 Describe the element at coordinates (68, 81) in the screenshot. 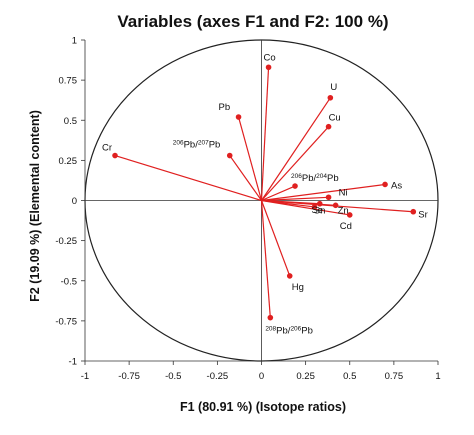

I see `y-tick-label: 0.75` at that location.